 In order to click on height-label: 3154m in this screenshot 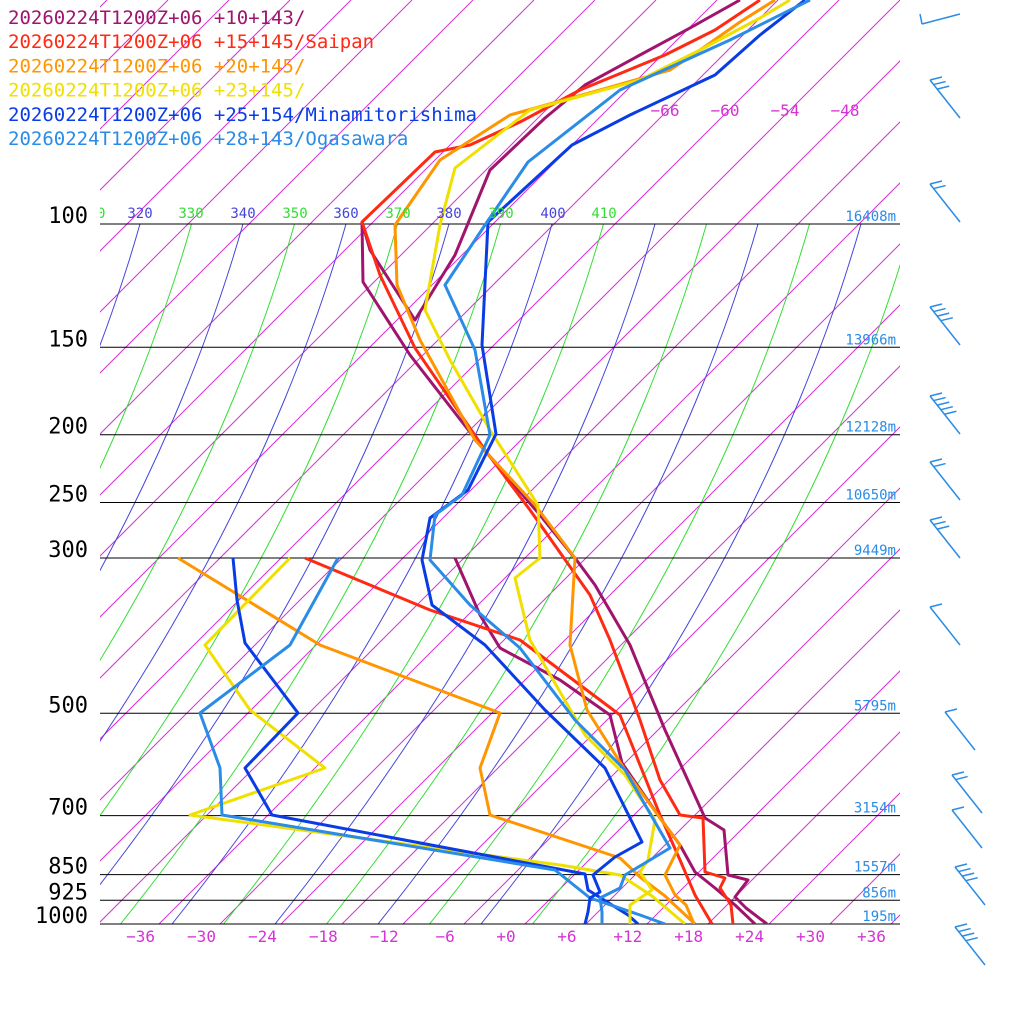, I will do `click(875, 809)`.